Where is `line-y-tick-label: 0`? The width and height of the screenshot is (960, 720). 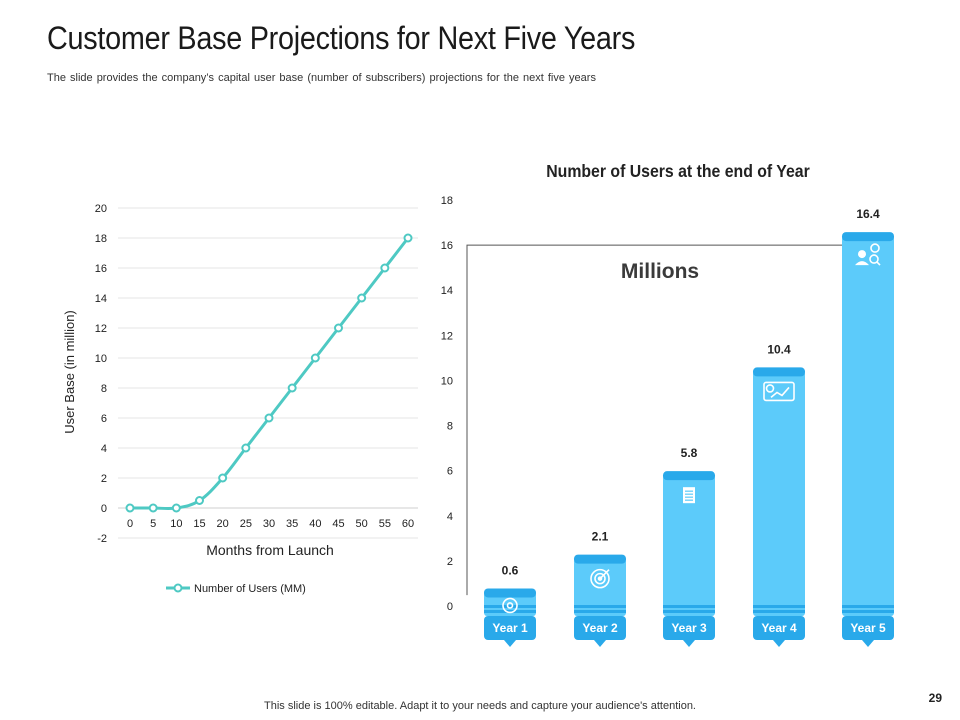
line-y-tick-label: 0 is located at coordinates (104, 509).